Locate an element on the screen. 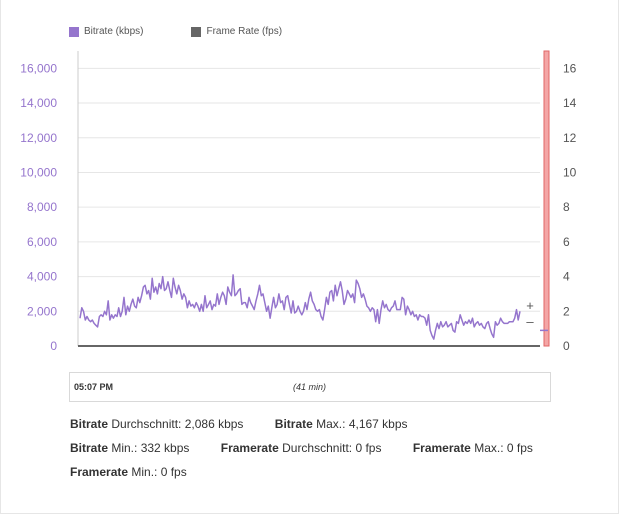  y-right-tick-label: 12 is located at coordinates (570, 138).